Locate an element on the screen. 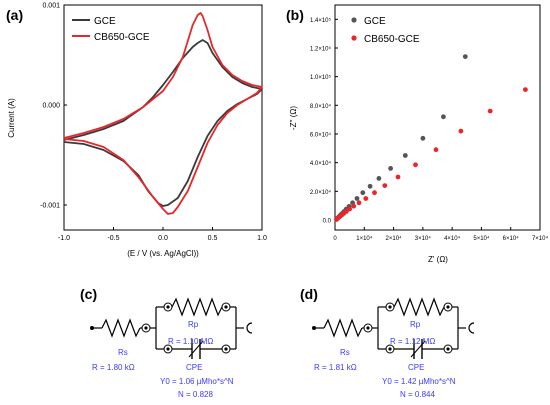  nyquist-legend-marker-cb650 is located at coordinates (354, 38).